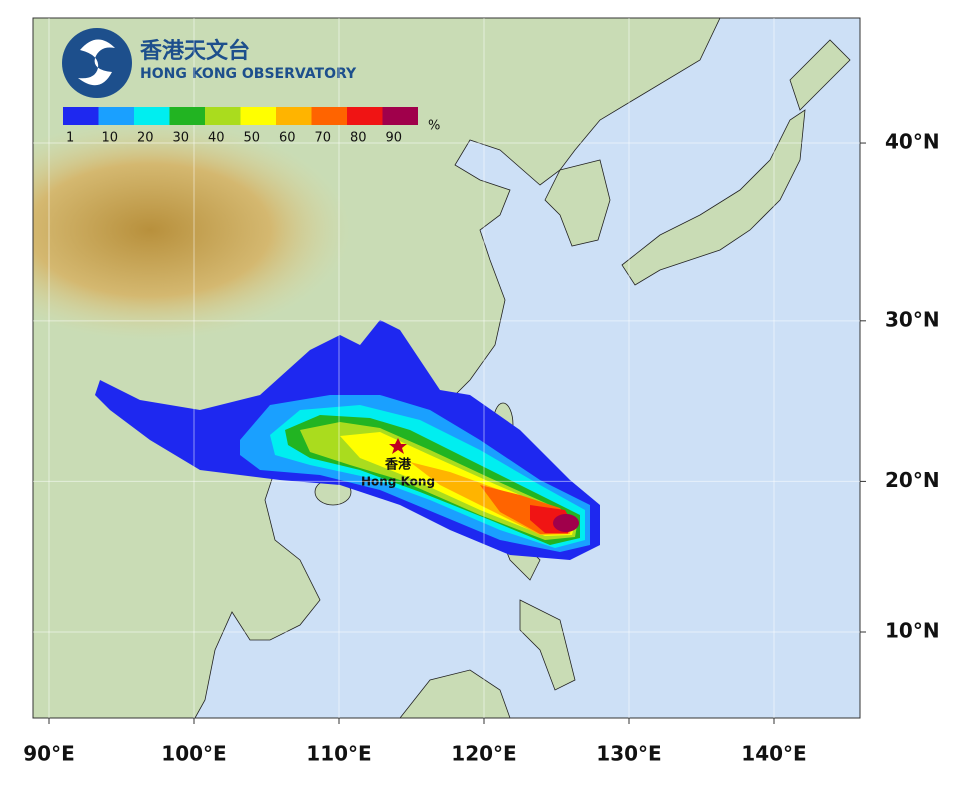 The width and height of the screenshot is (960, 791). I want to click on x-tick-label: 100°E, so click(193, 754).